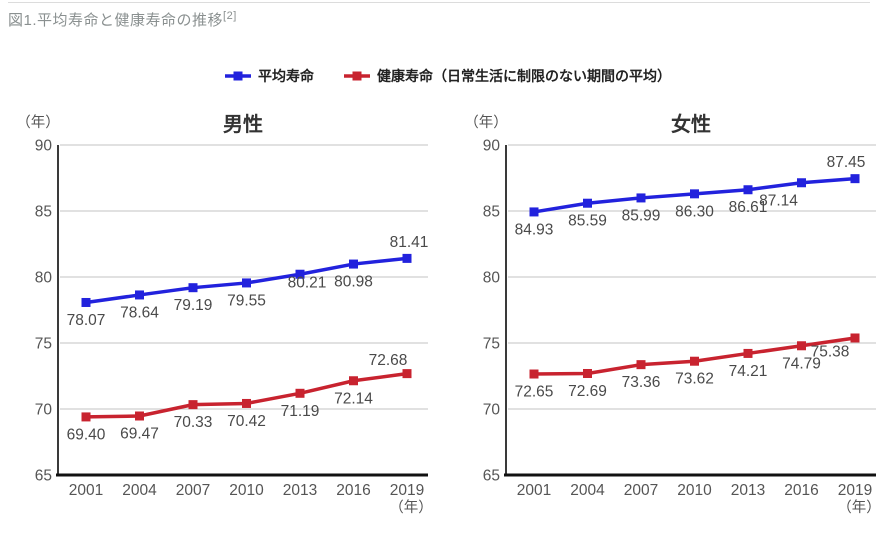 The width and height of the screenshot is (896, 534). I want to click on legend-label: 健康寿命（日常生活に制限のない期間の平均）, so click(524, 76).